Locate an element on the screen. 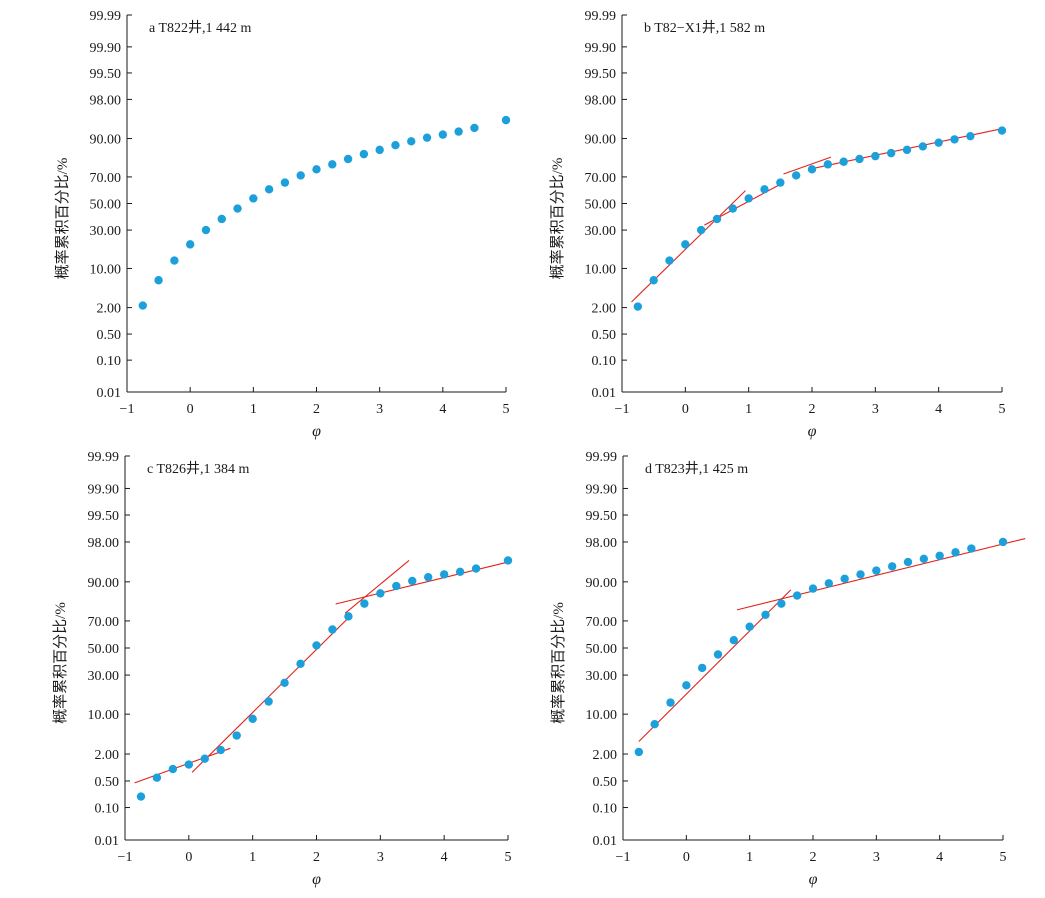 This screenshot has width=1045, height=898. y-tick-label: 99.99 is located at coordinates (602, 457).